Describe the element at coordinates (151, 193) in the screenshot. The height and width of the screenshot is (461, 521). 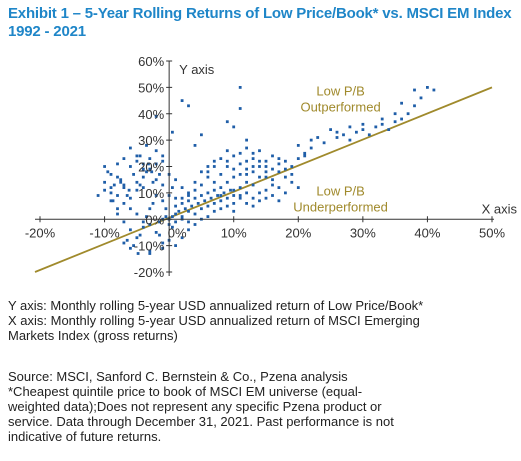
I see `y-tick-label: 10%` at that location.